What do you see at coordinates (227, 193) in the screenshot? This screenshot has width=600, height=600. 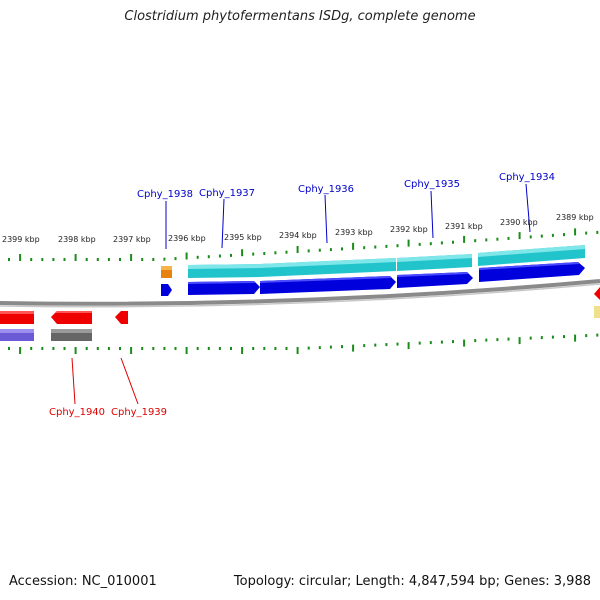 I see `gene-label-1937: Cphy_1937` at bounding box center [227, 193].